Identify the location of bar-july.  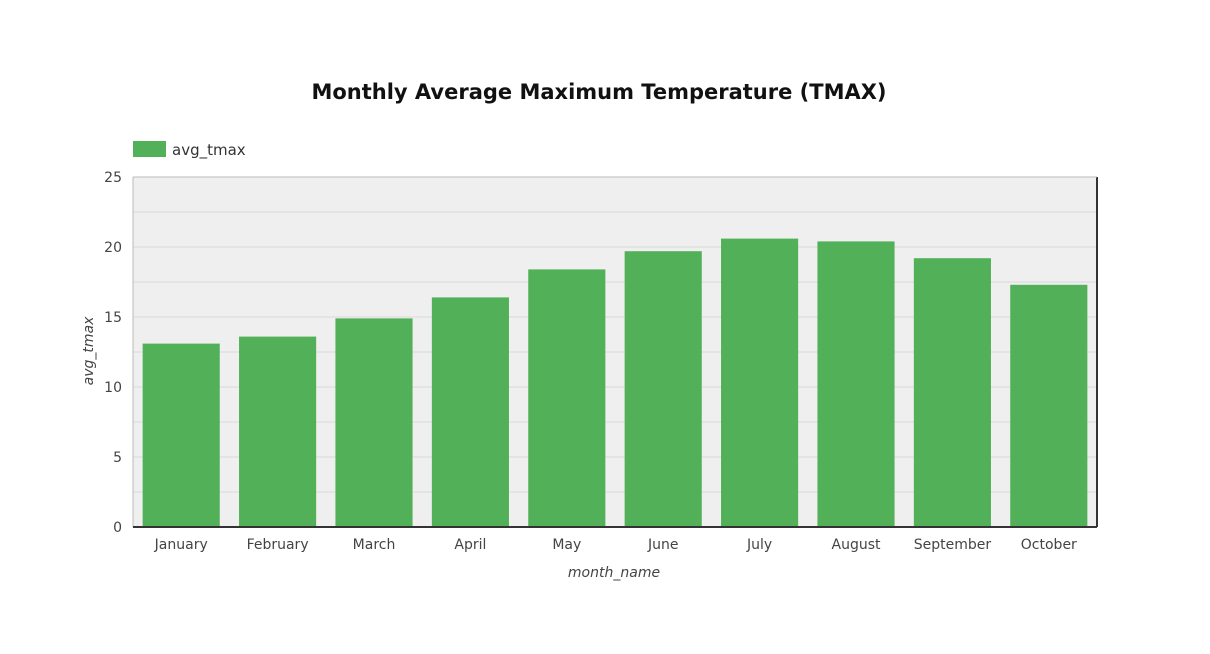
(760, 382).